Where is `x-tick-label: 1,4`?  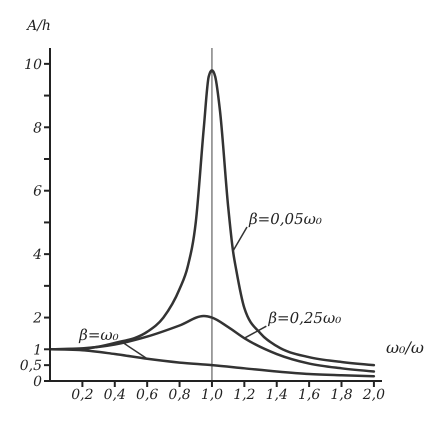
x-tick-label: 1,4 is located at coordinates (277, 394).